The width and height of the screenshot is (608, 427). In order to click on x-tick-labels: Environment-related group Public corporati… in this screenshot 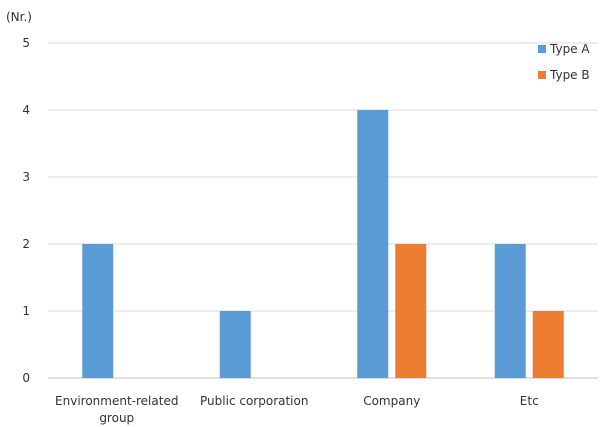, I will do `click(297, 409)`.